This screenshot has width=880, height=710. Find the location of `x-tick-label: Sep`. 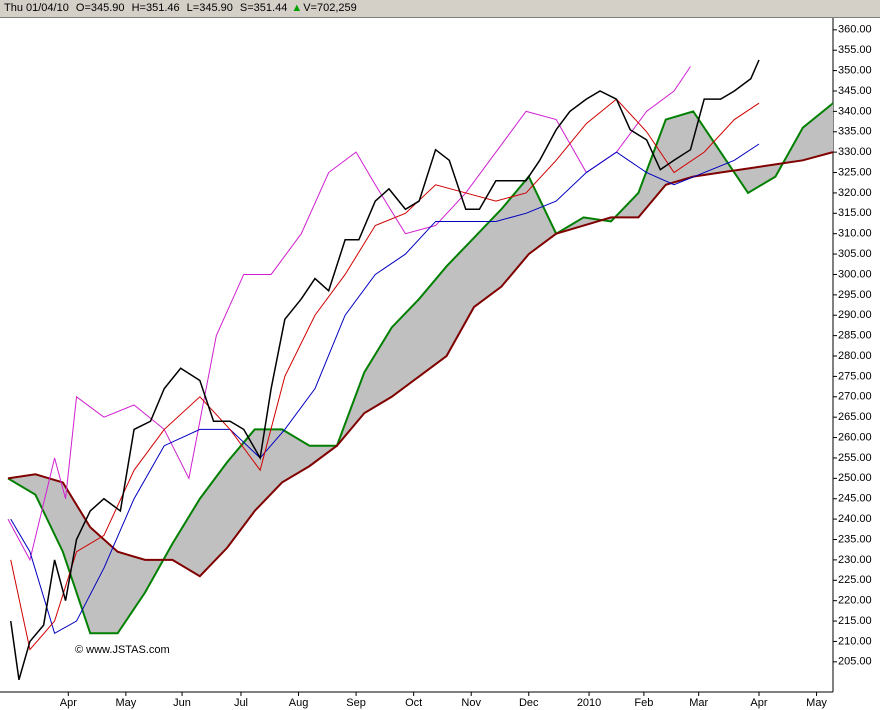

x-tick-label: Sep is located at coordinates (356, 703).